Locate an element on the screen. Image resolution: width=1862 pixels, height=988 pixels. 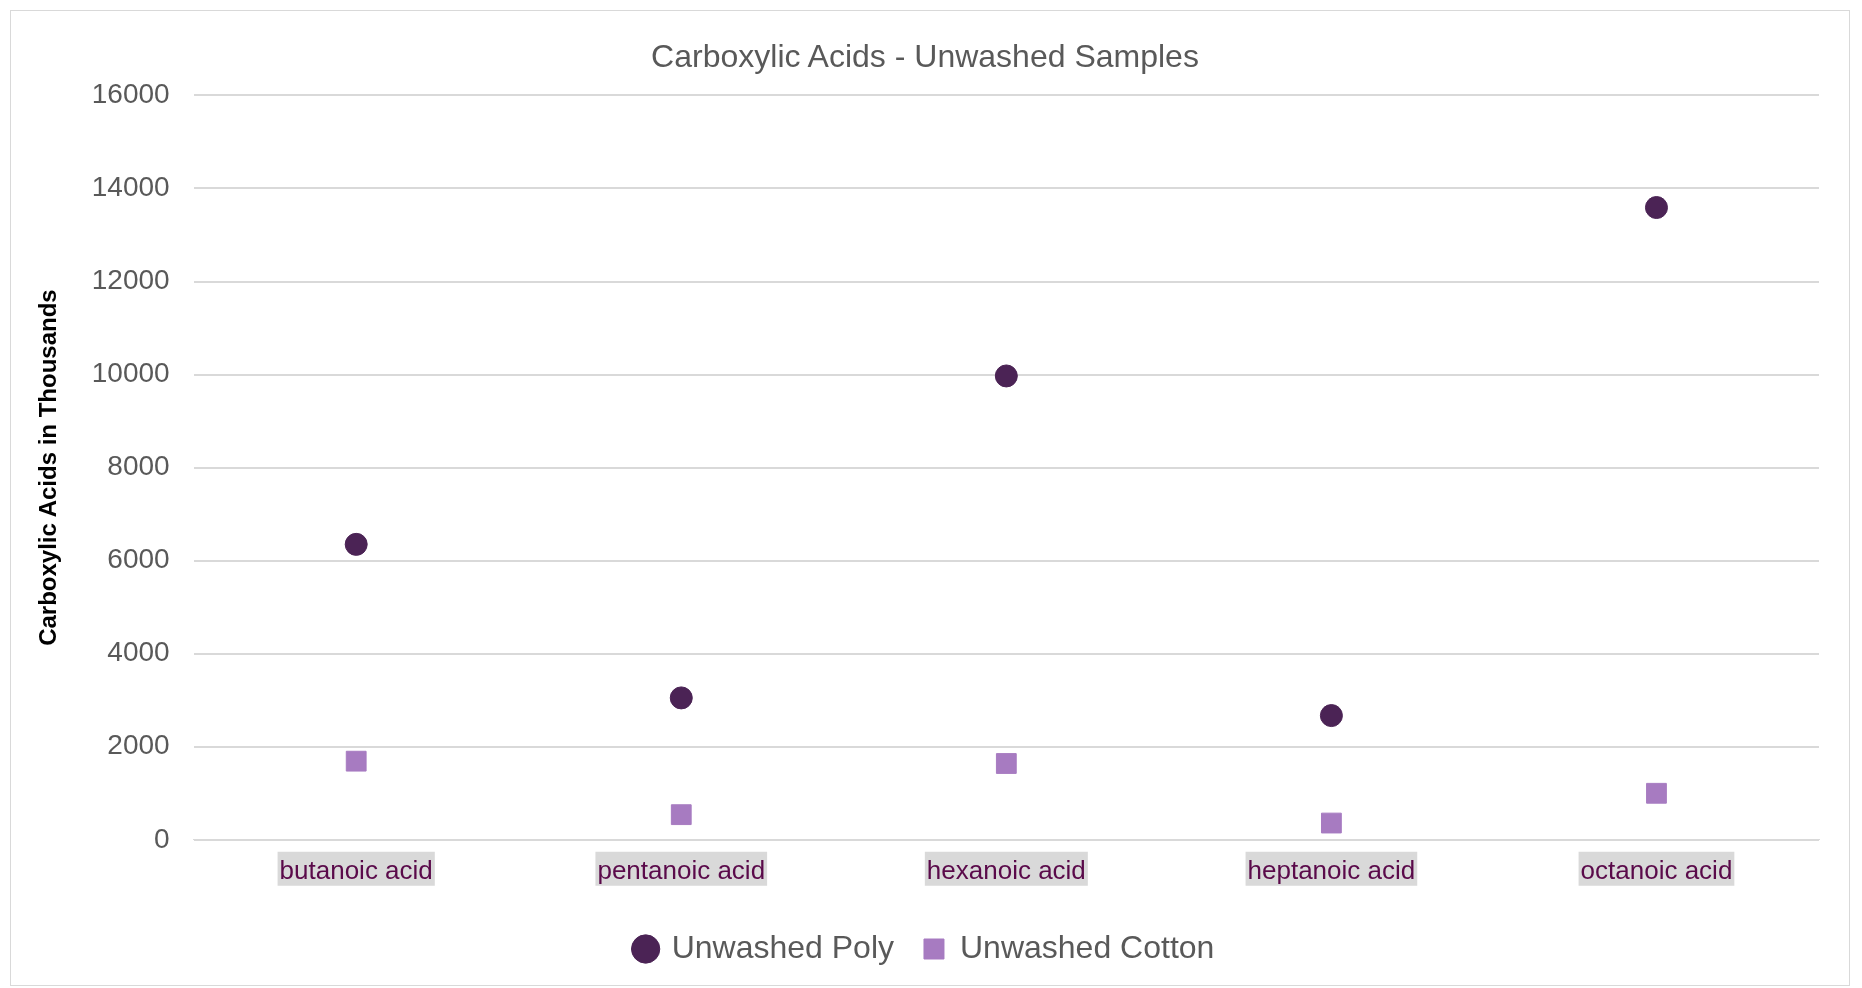
x-tick-label: octanoic acid is located at coordinates (1656, 869).